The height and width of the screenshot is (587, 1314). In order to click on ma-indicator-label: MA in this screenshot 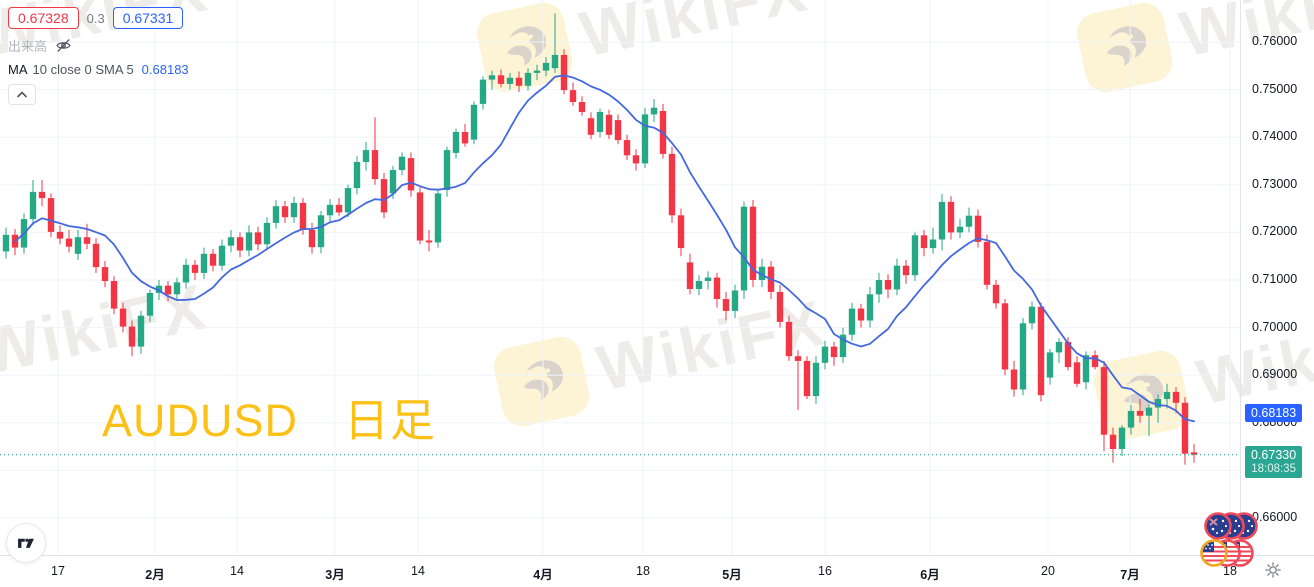, I will do `click(18, 69)`.